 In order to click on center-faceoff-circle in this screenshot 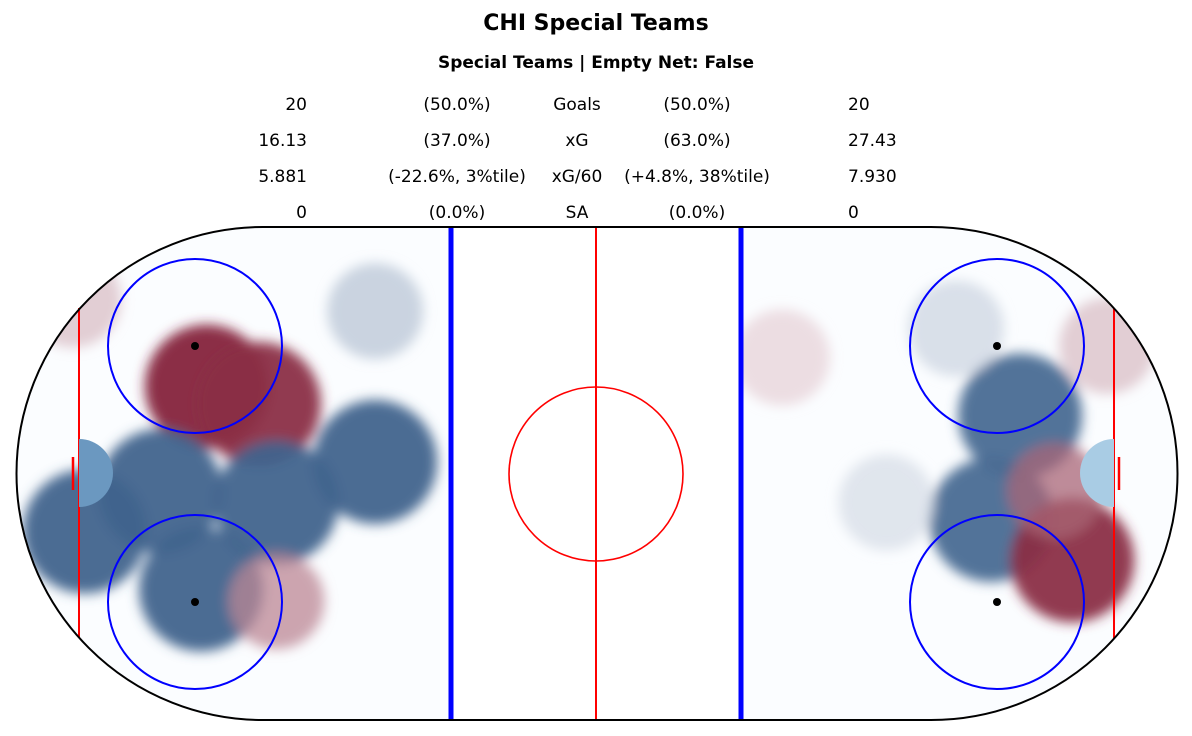, I will do `click(596, 474)`.